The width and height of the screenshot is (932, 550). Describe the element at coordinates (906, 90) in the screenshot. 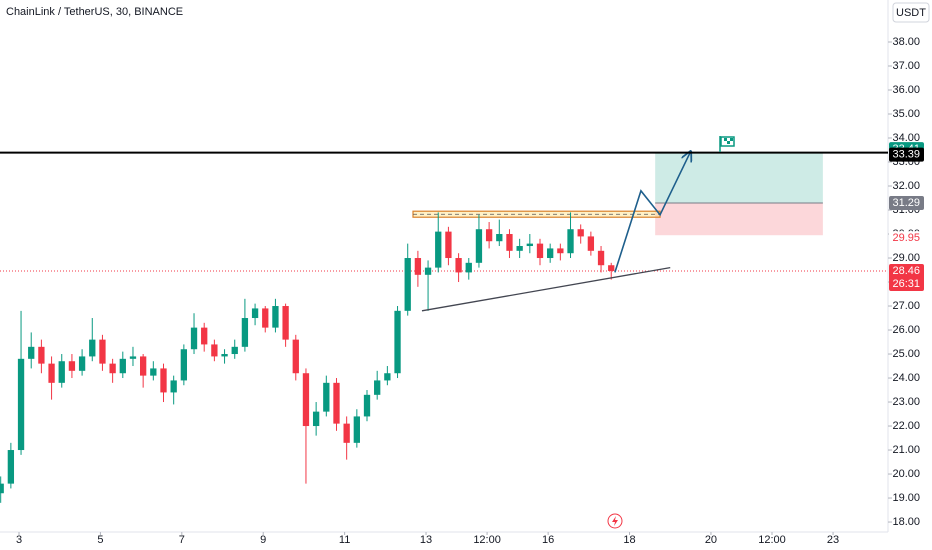

I see `y-tick-label: 36.00` at that location.